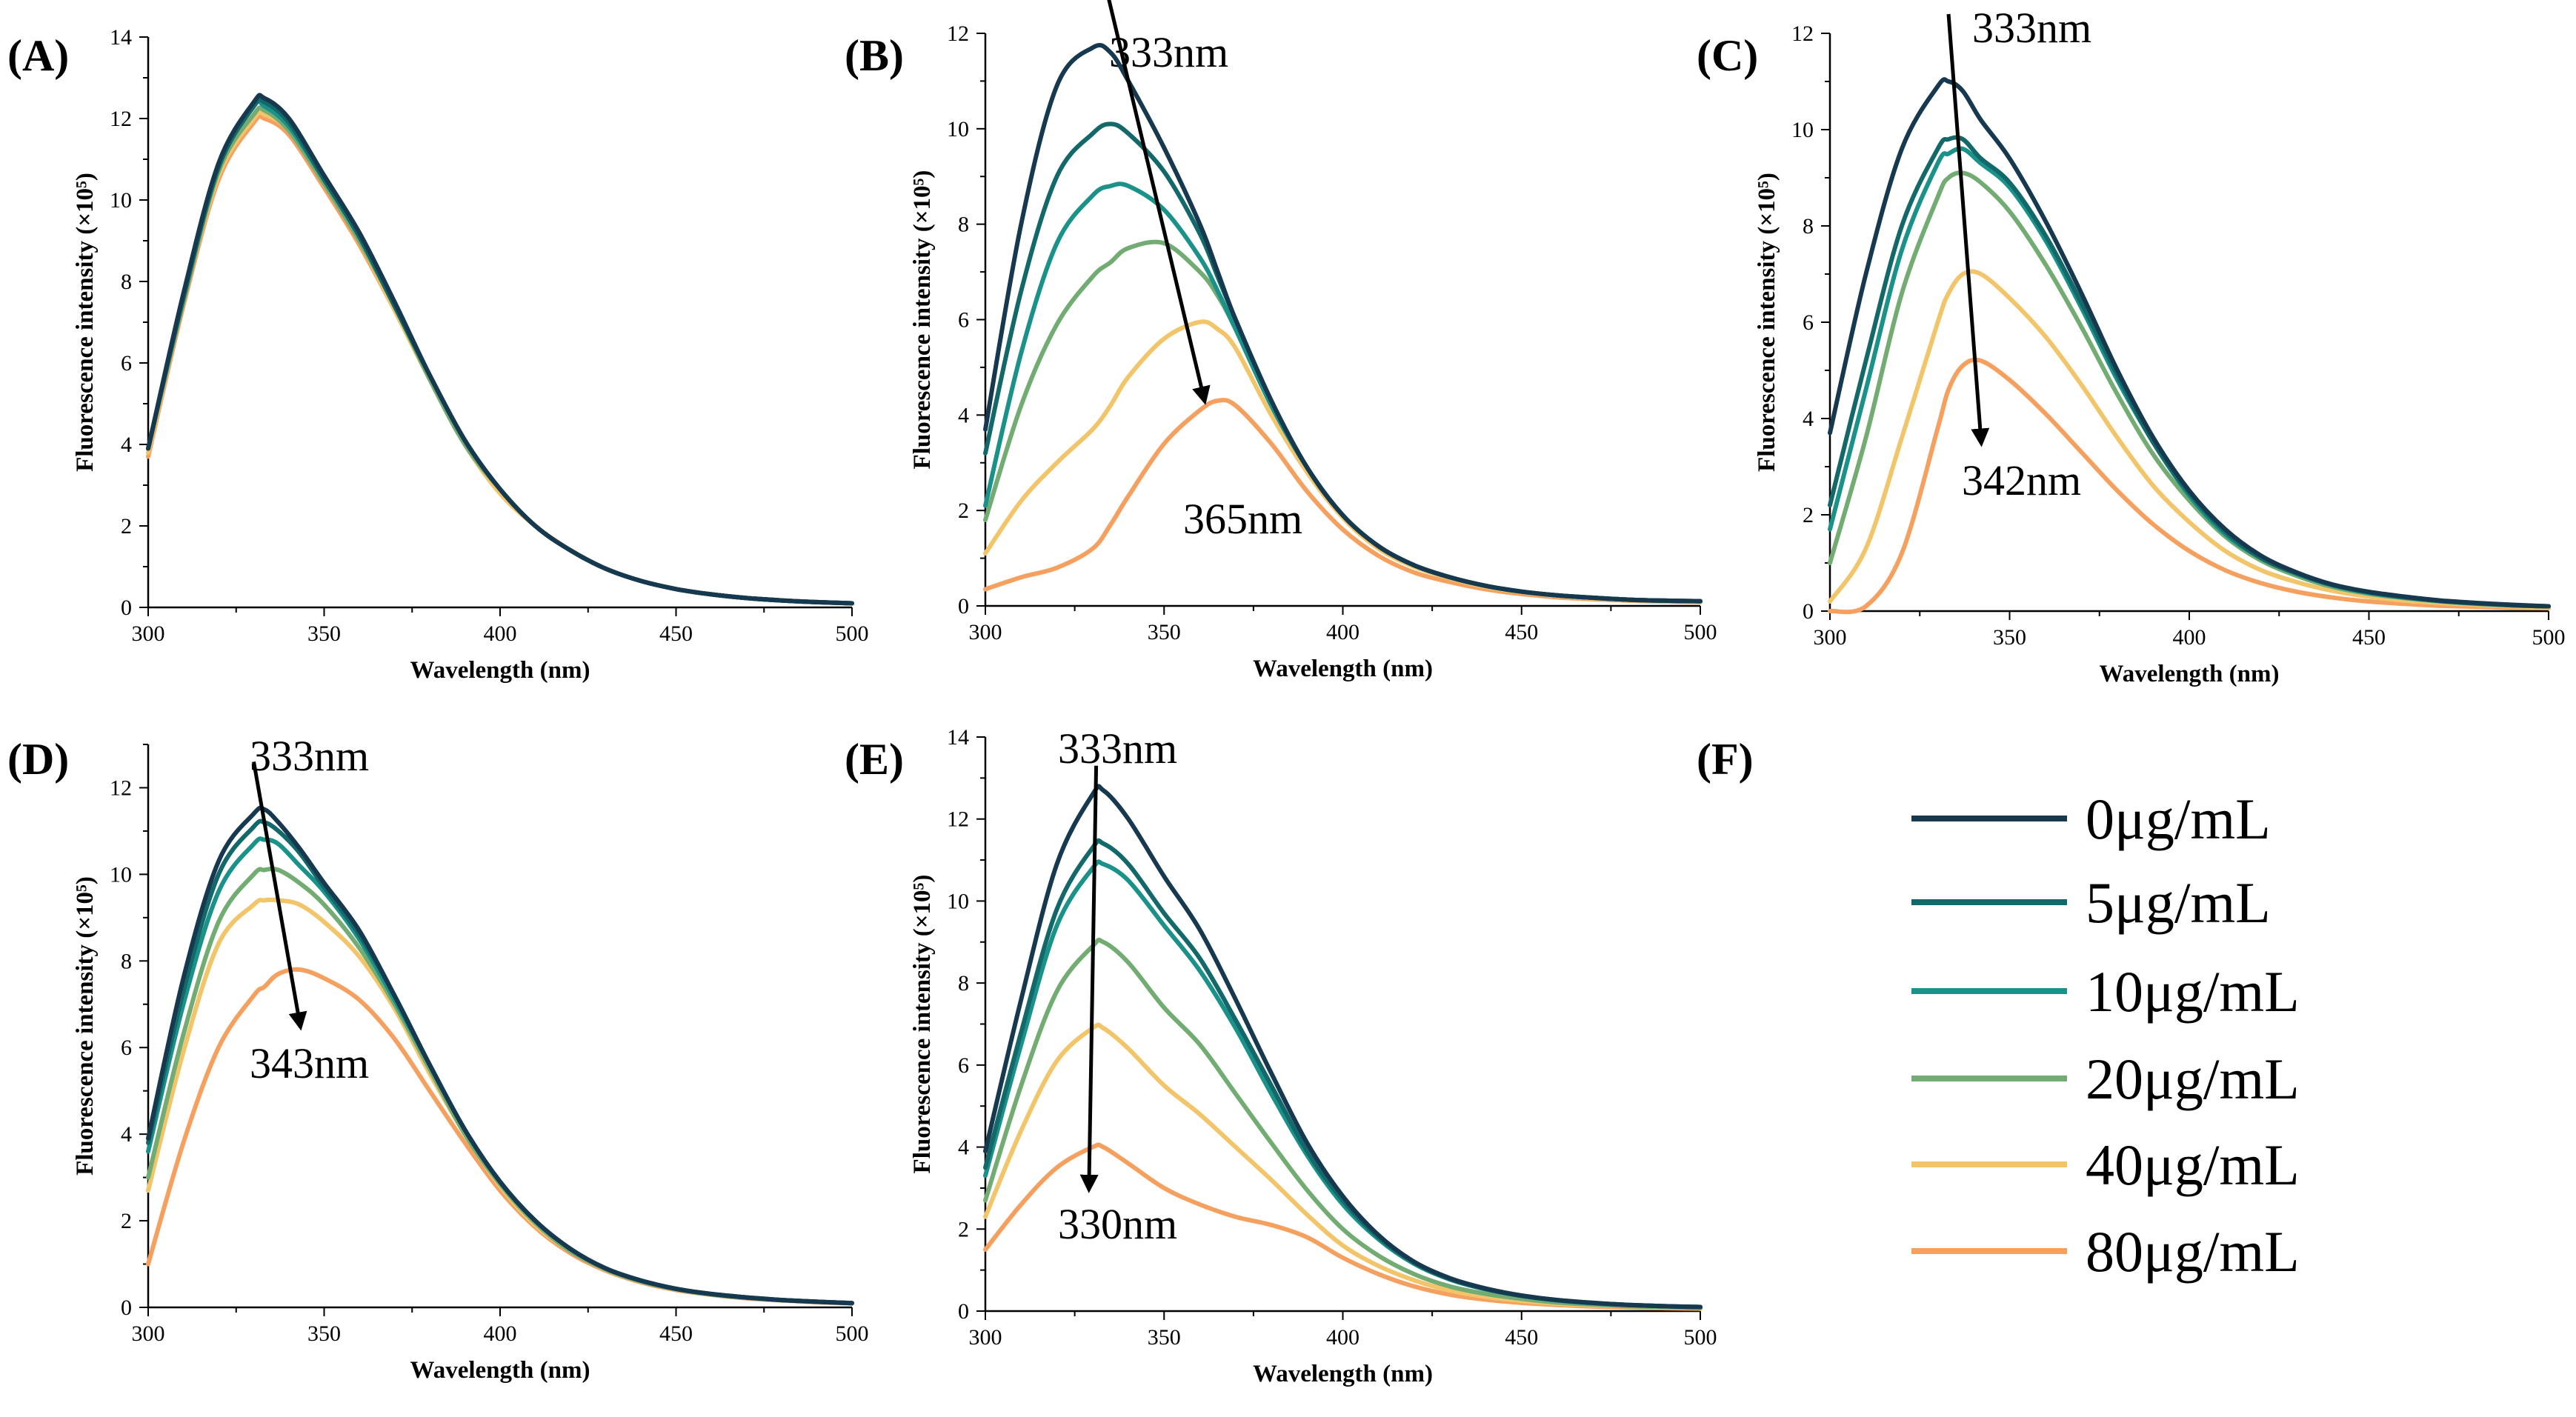 The width and height of the screenshot is (2576, 1417). I want to click on legend-label: 0μg/mL, so click(2178, 819).